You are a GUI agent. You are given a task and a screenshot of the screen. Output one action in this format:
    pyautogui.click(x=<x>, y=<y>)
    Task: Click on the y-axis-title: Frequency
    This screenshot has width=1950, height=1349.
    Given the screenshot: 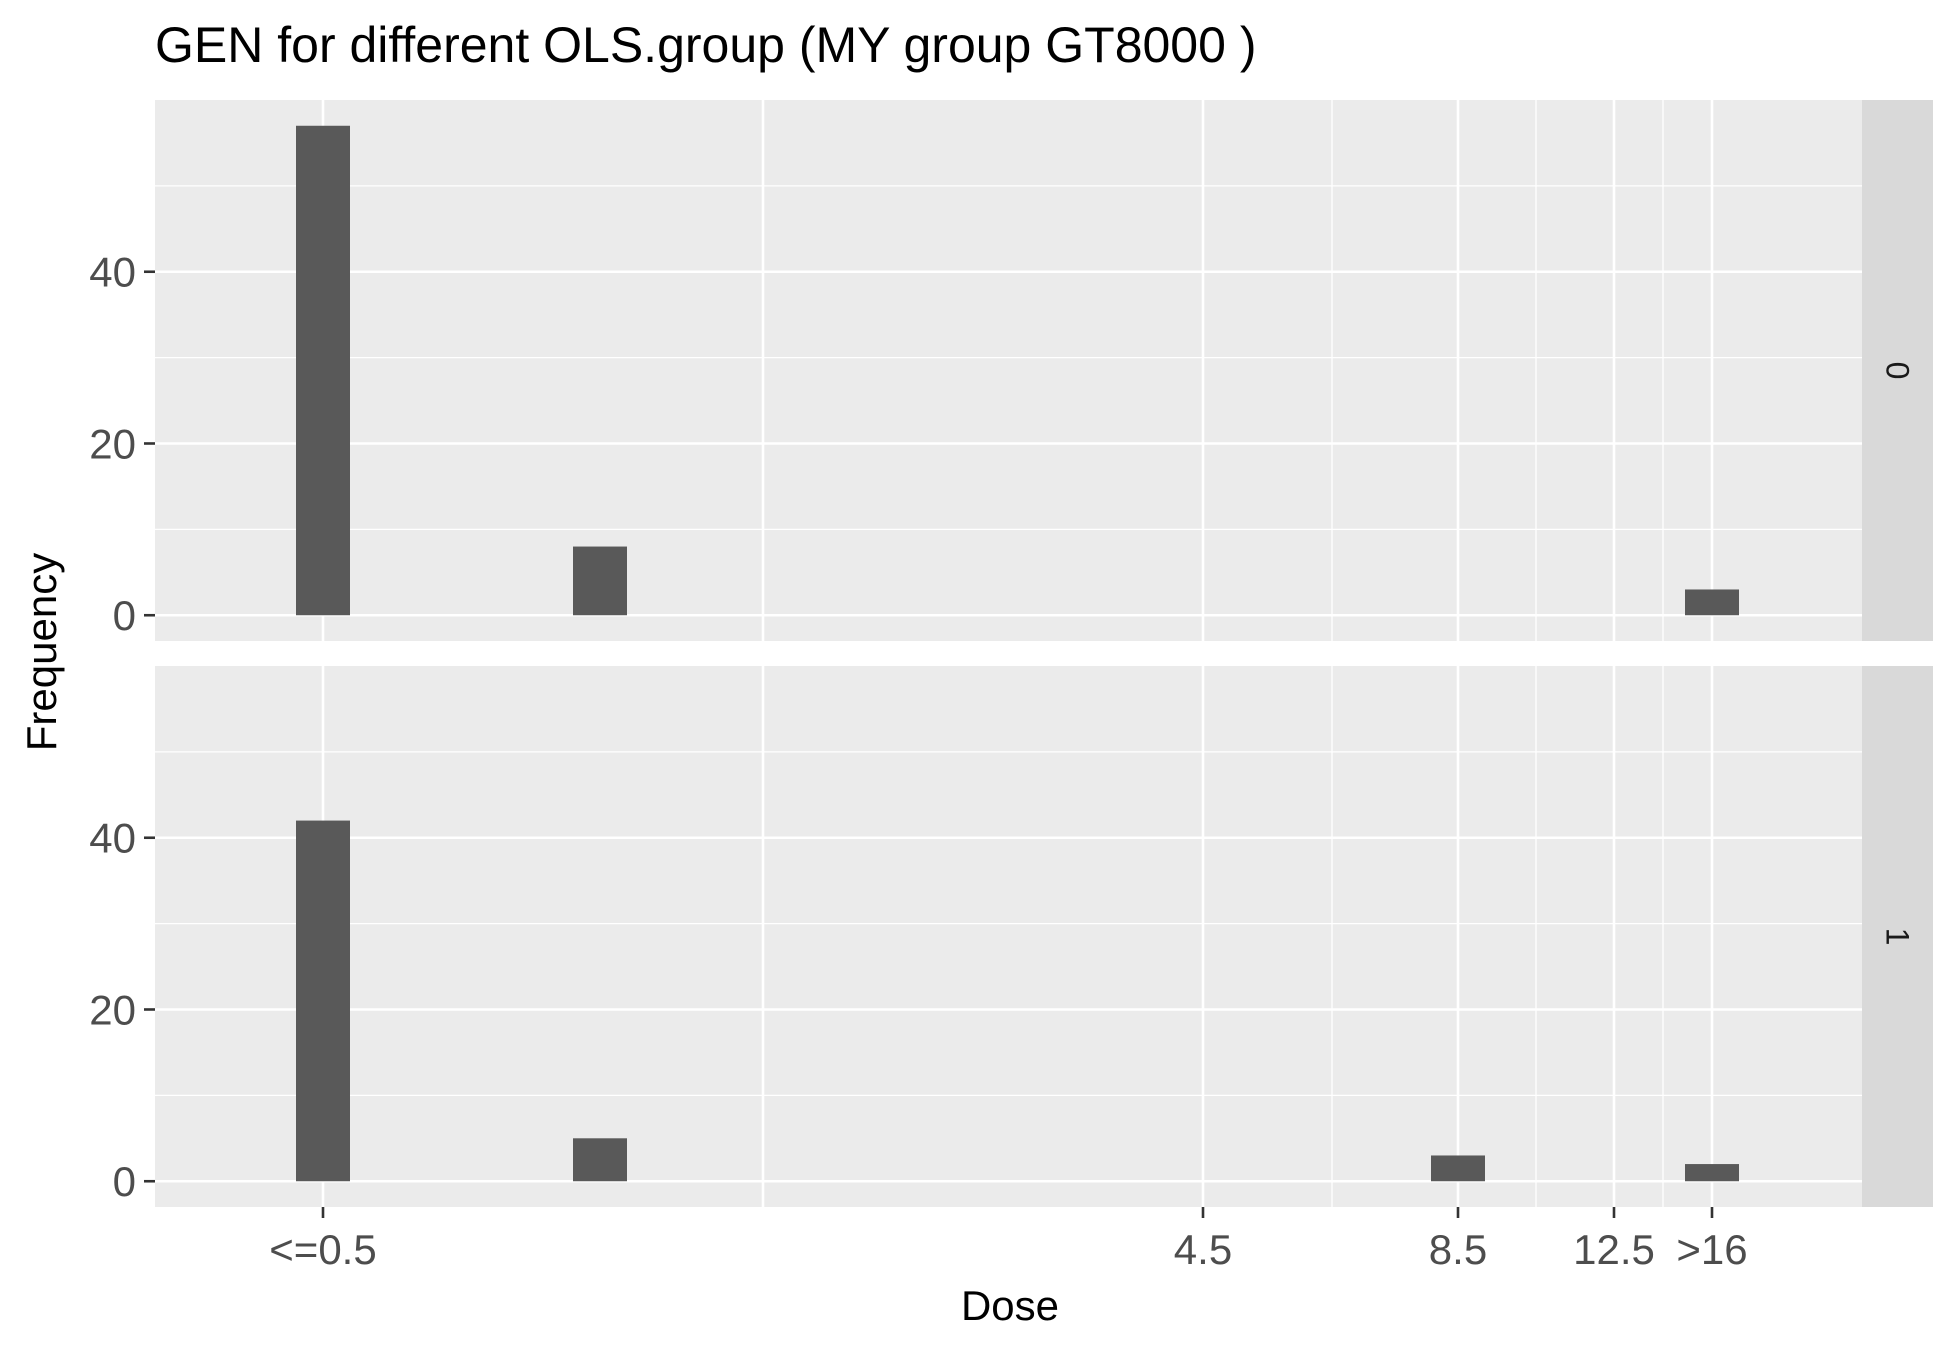 What is the action you would take?
    pyautogui.click(x=41, y=652)
    